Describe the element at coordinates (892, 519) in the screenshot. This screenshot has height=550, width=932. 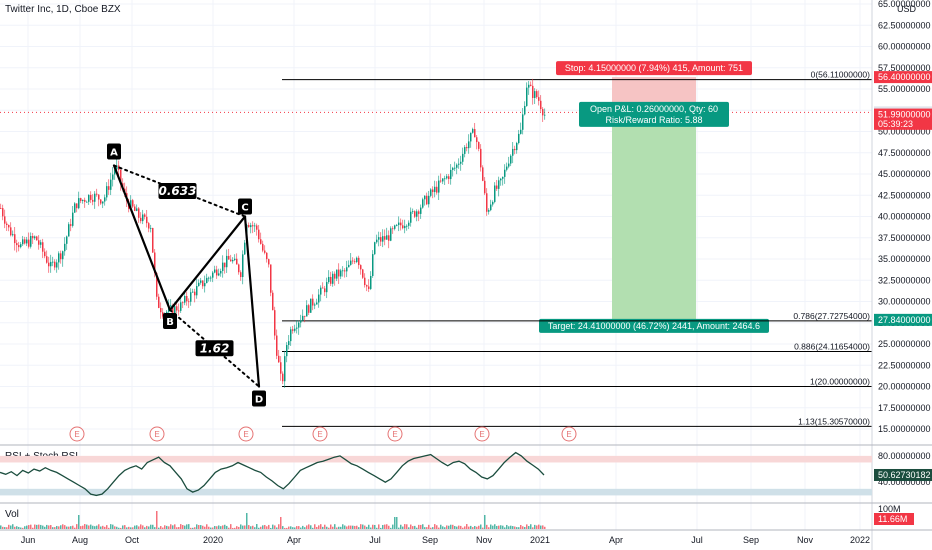
I see `volume-value-text: 11.66M` at that location.